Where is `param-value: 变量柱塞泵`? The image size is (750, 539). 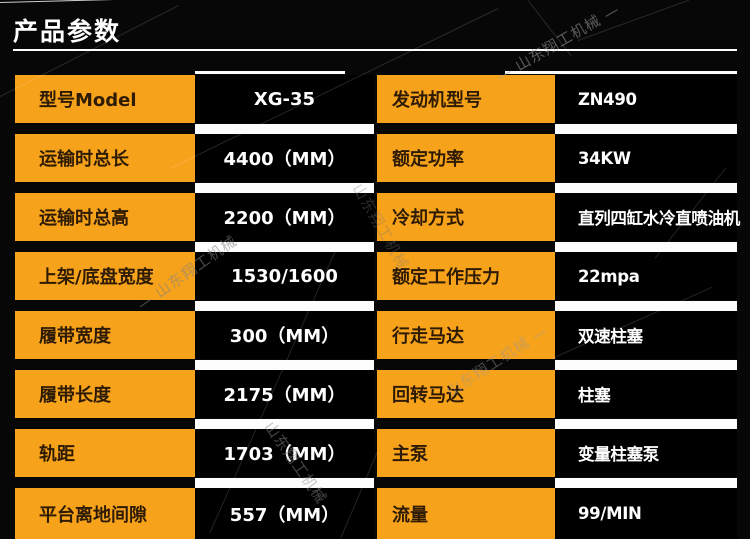 param-value: 变量柱塞泵 is located at coordinates (646, 453).